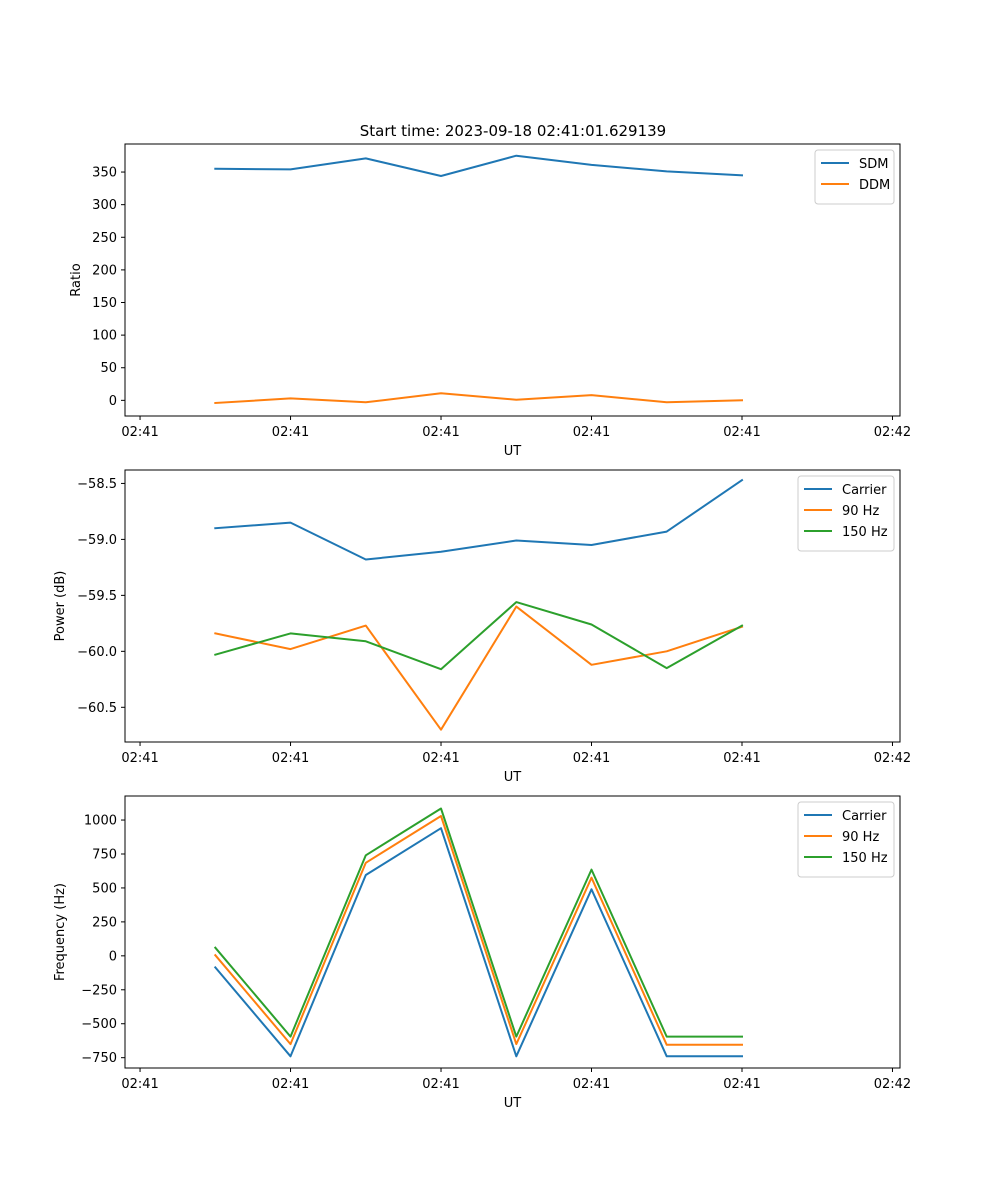  I want to click on y-tick-label: −60.5, so click(97, 708).